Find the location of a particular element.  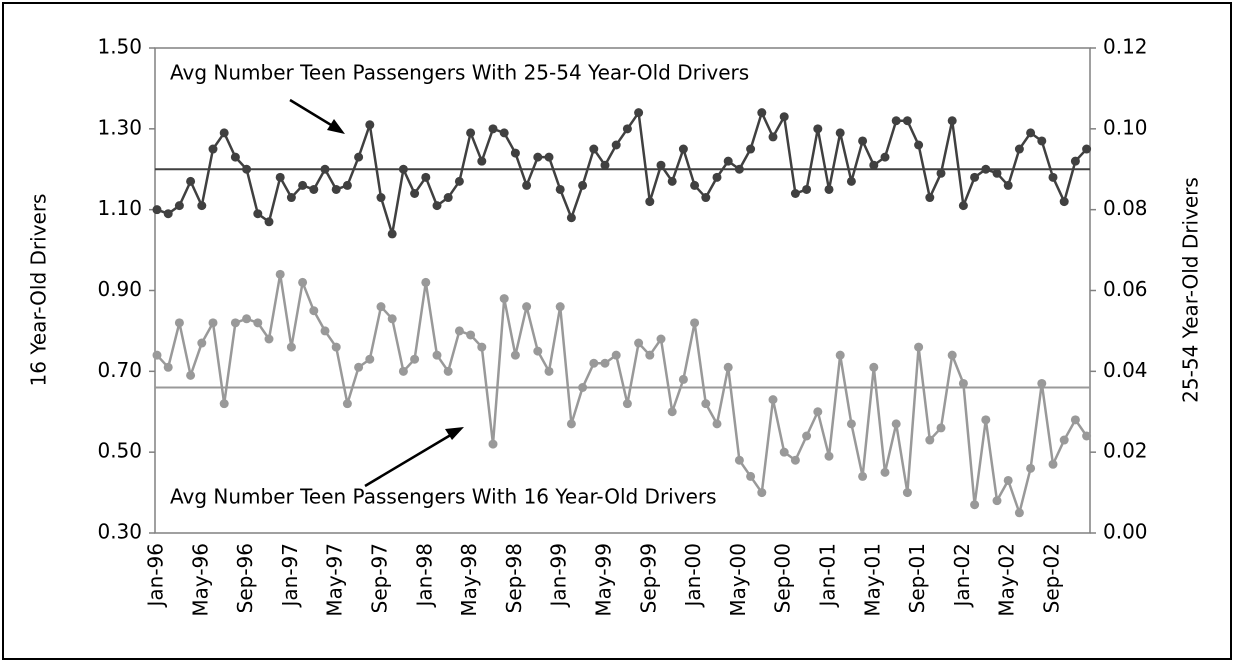

y-tick-label: 1.50 is located at coordinates (119, 47).